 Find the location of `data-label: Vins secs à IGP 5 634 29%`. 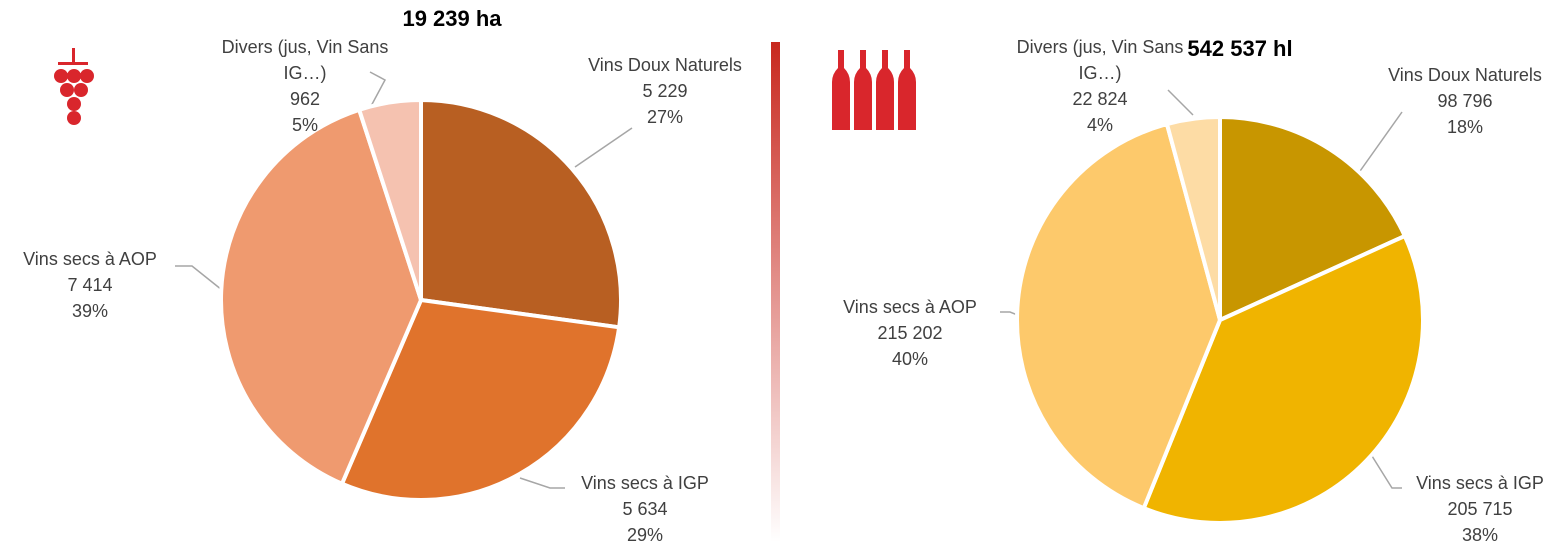

data-label: Vins secs à IGP 5 634 29% is located at coordinates (645, 509).